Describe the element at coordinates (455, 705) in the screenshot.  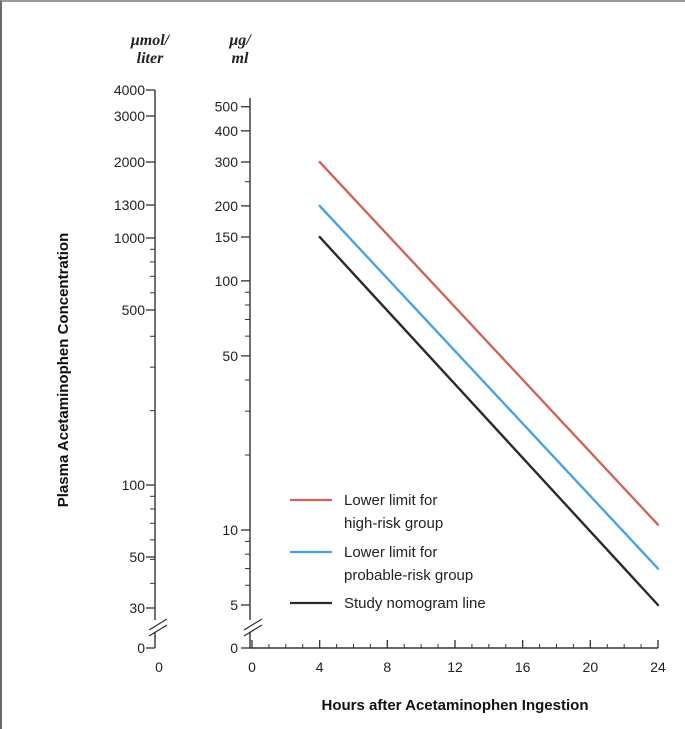
I see `x-axis-title: Hours after Acetaminophen Ingestion` at that location.